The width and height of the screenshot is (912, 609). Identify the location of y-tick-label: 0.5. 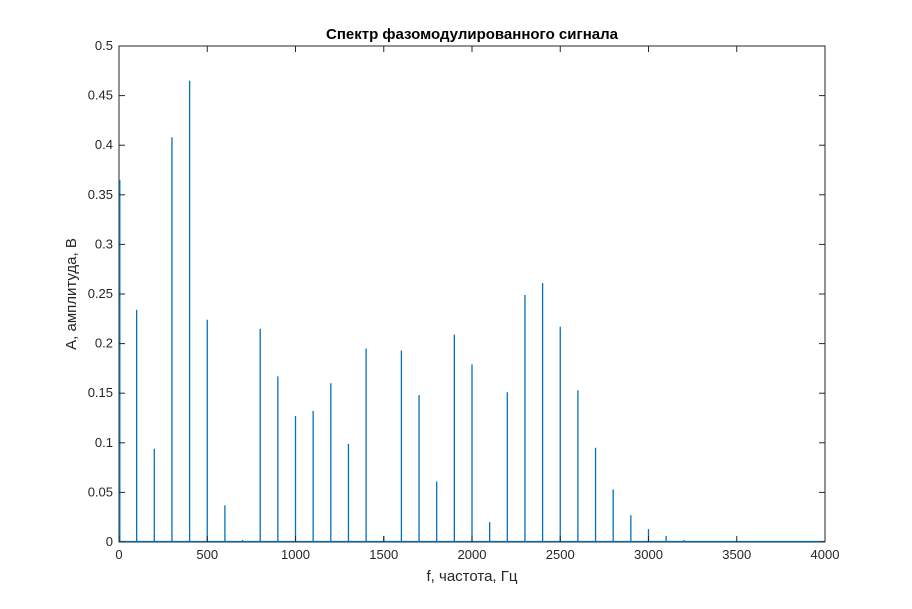
(104, 45).